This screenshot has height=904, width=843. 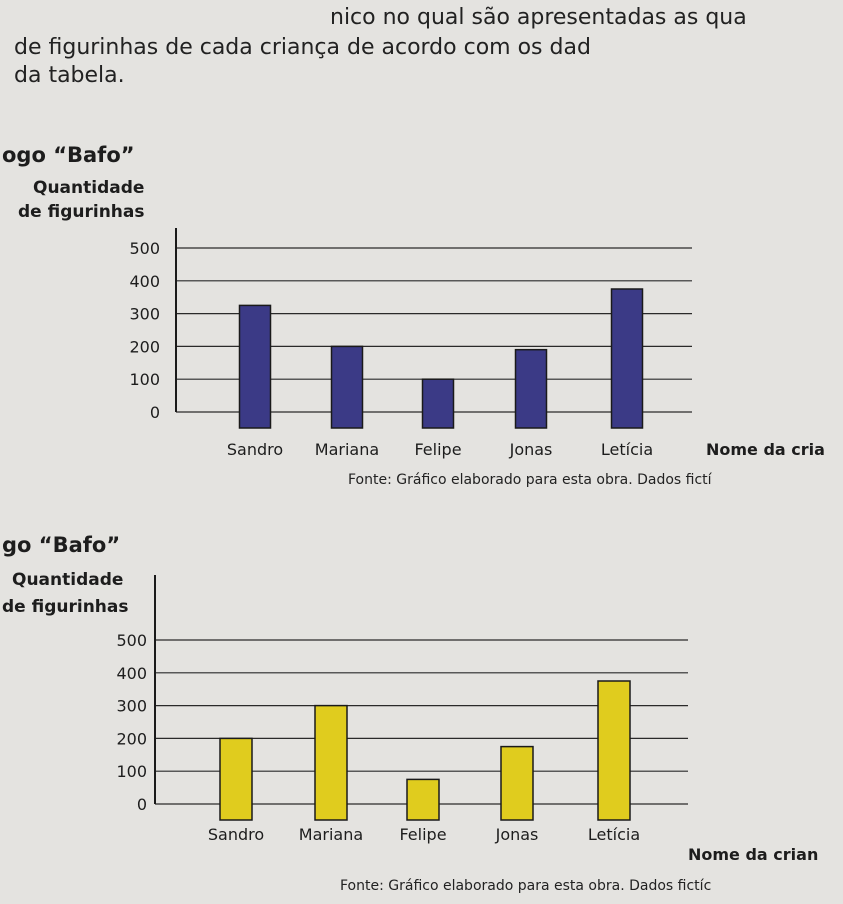 What do you see at coordinates (331, 762) in the screenshot?
I see `chart-2-bar-mariana` at bounding box center [331, 762].